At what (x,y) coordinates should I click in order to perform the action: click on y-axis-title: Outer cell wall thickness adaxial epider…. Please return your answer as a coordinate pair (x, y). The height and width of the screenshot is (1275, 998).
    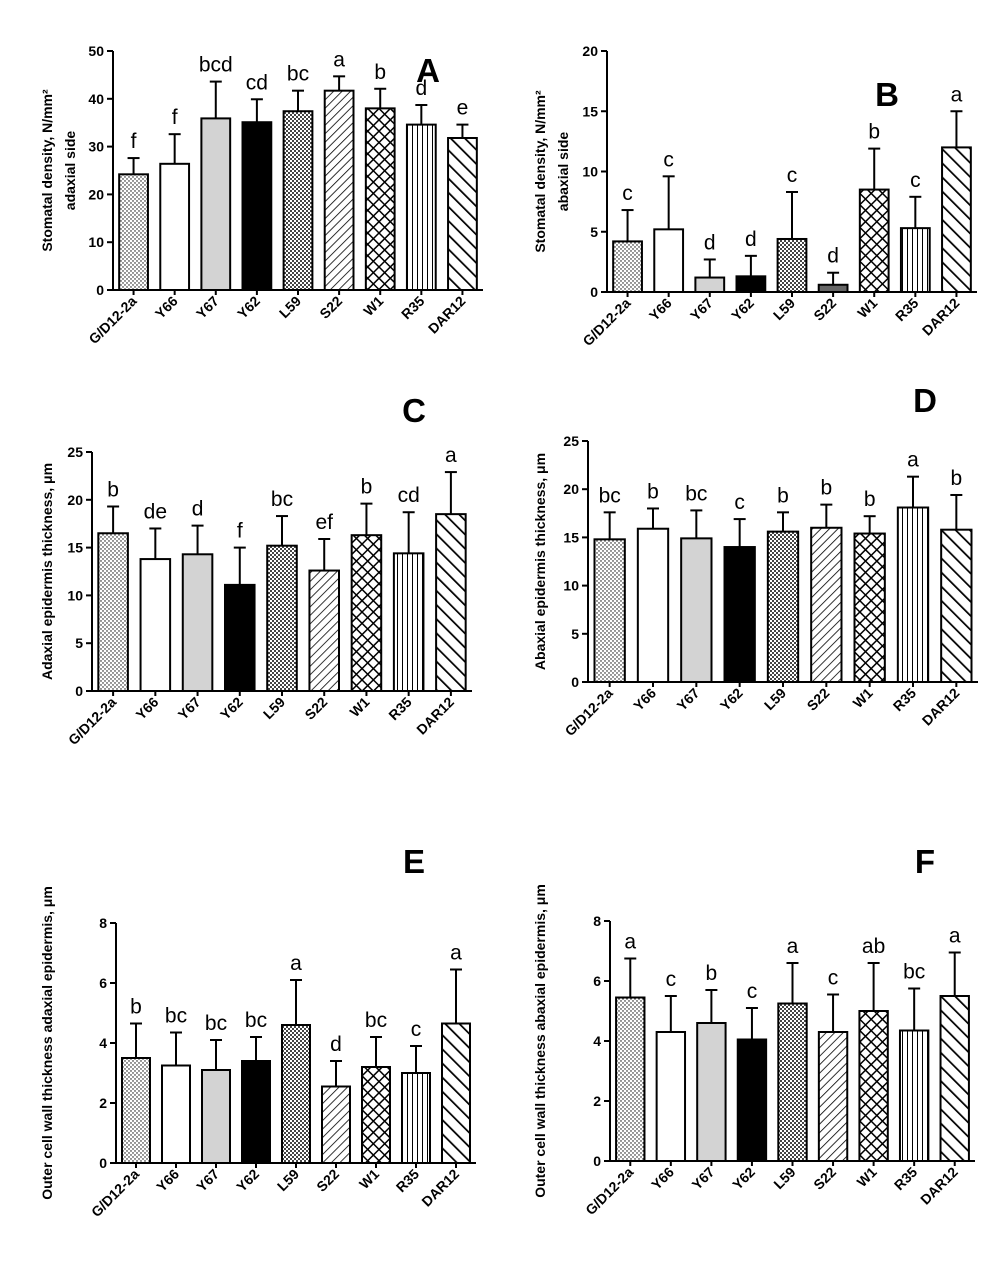
    Looking at the image, I should click on (47, 1043).